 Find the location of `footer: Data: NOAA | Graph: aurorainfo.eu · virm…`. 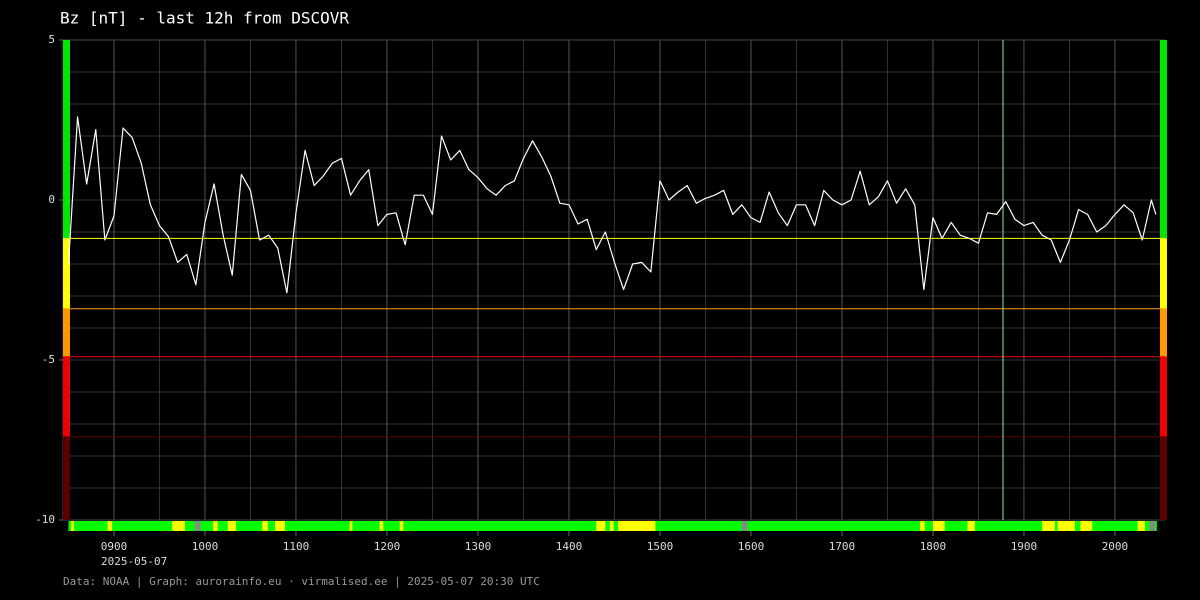

footer: Data: NOAA | Graph: aurorainfo.eu · virm… is located at coordinates (301, 581).